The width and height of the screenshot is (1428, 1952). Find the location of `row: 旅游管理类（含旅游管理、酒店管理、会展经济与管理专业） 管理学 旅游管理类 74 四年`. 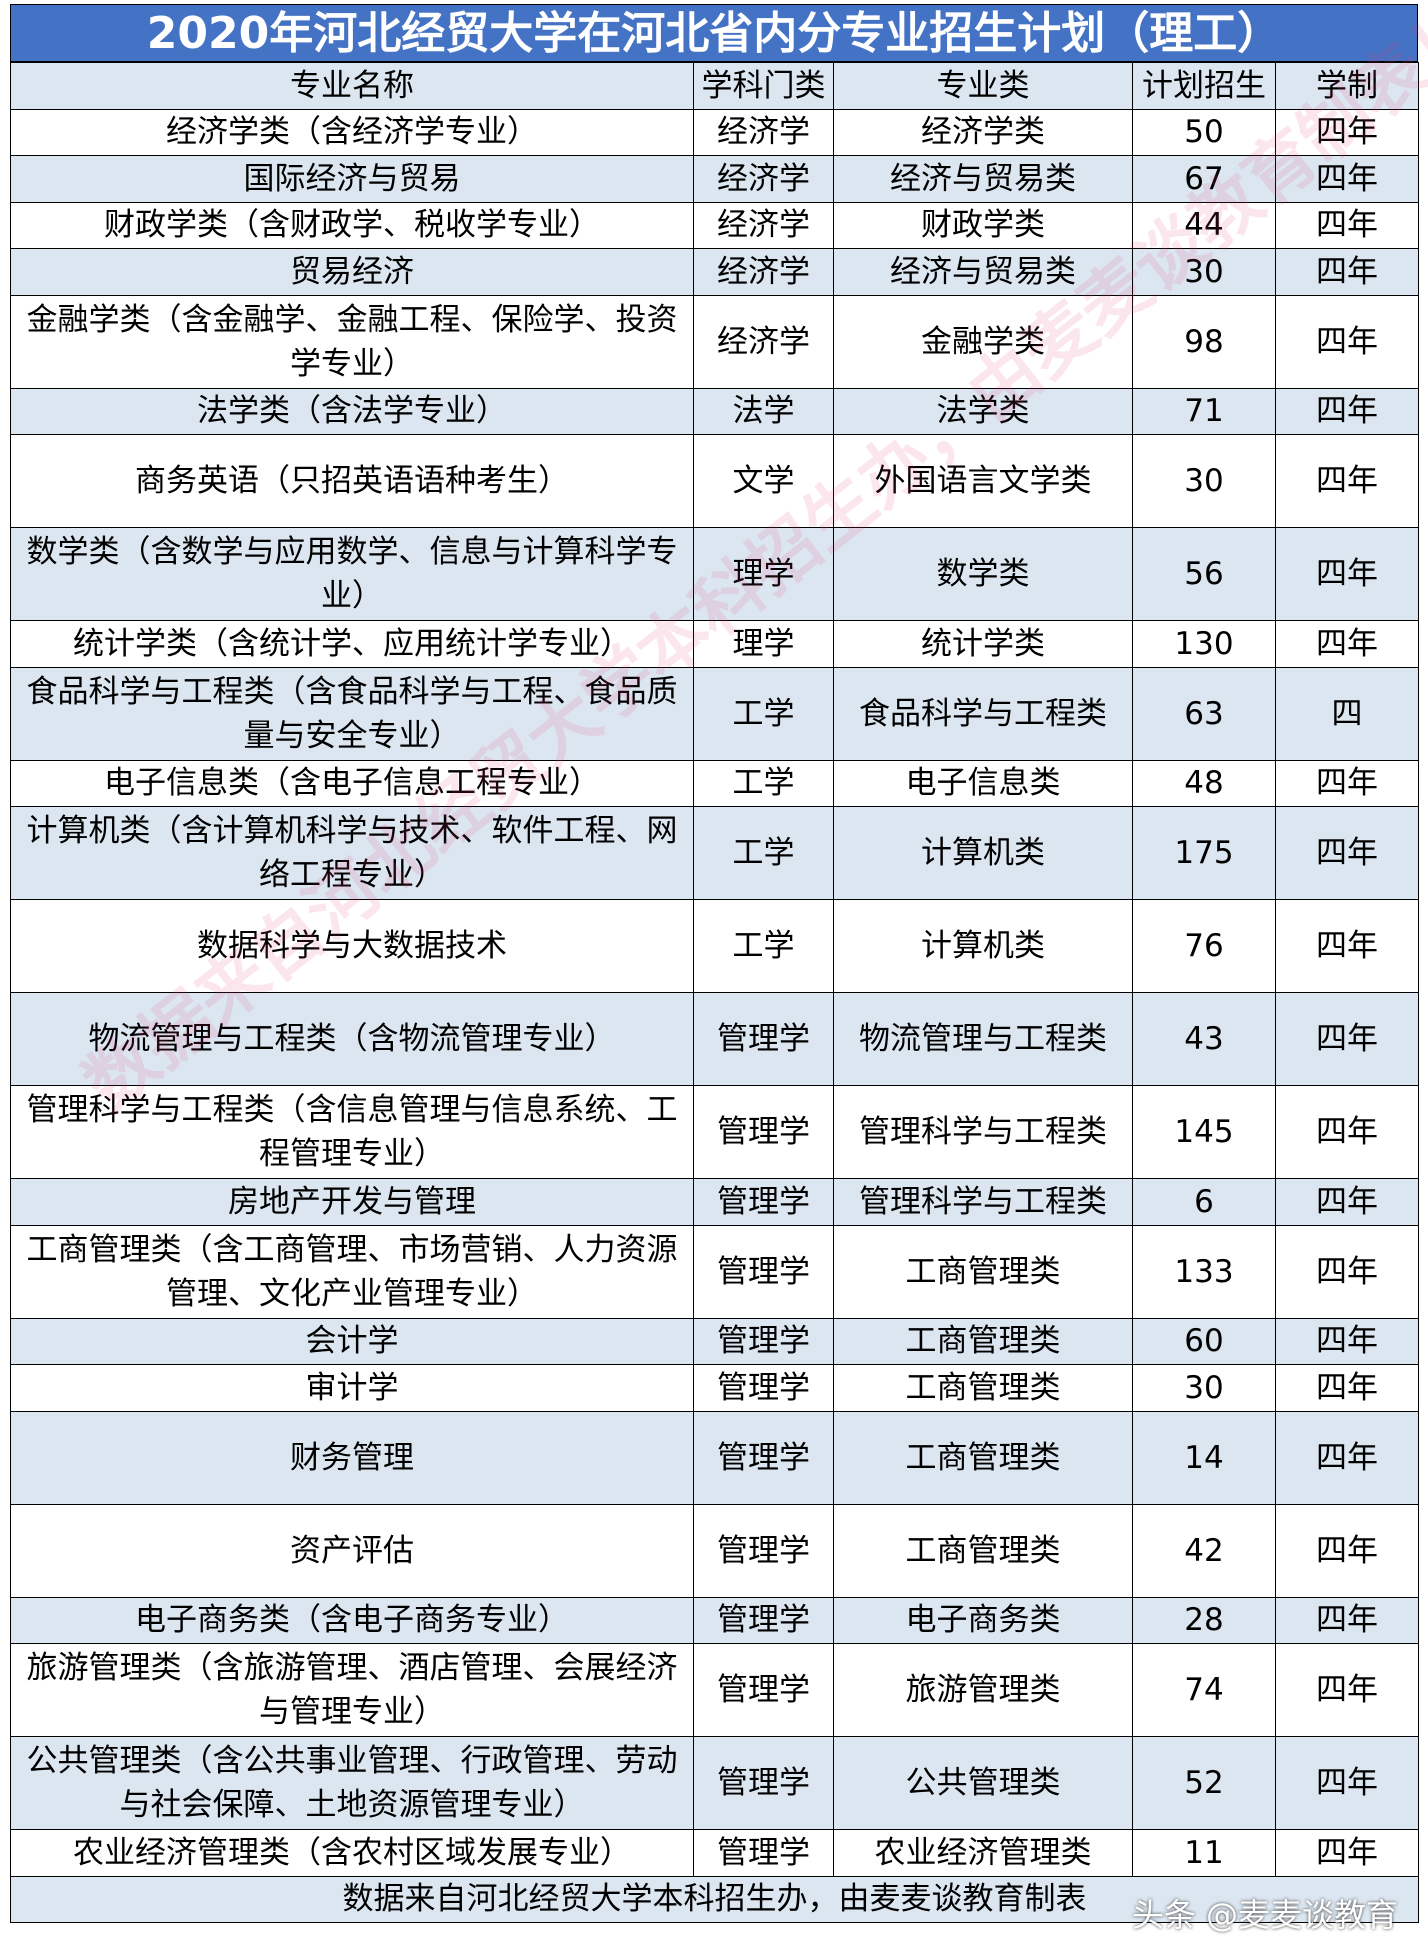

row: 旅游管理类（含旅游管理、酒店管理、会展经济与管理专业） 管理学 旅游管理类 74 四年 is located at coordinates (714, 1690).